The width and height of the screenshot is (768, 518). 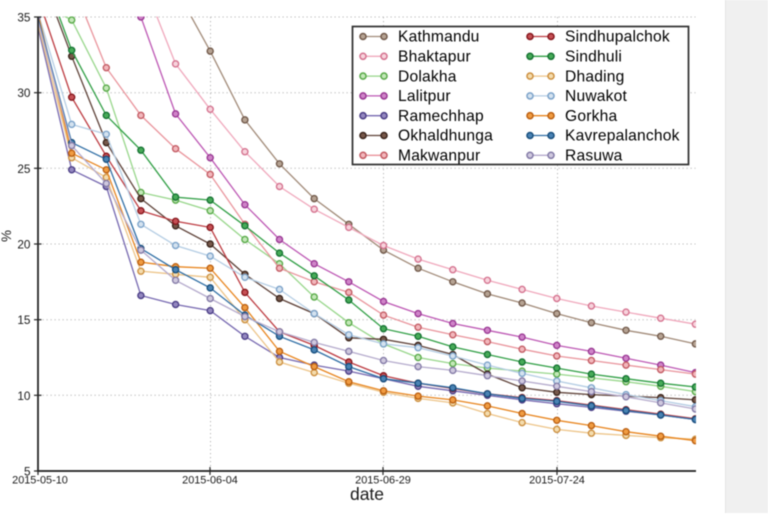 I want to click on svg-text: Kavrepalanchok, so click(x=622, y=136).